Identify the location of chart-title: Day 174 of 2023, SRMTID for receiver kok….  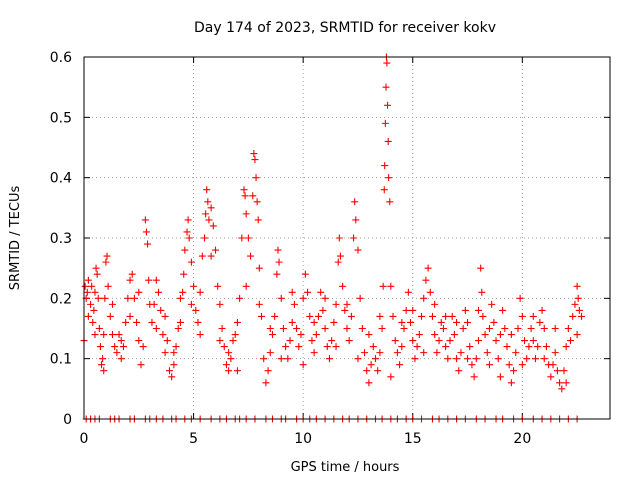
(345, 28).